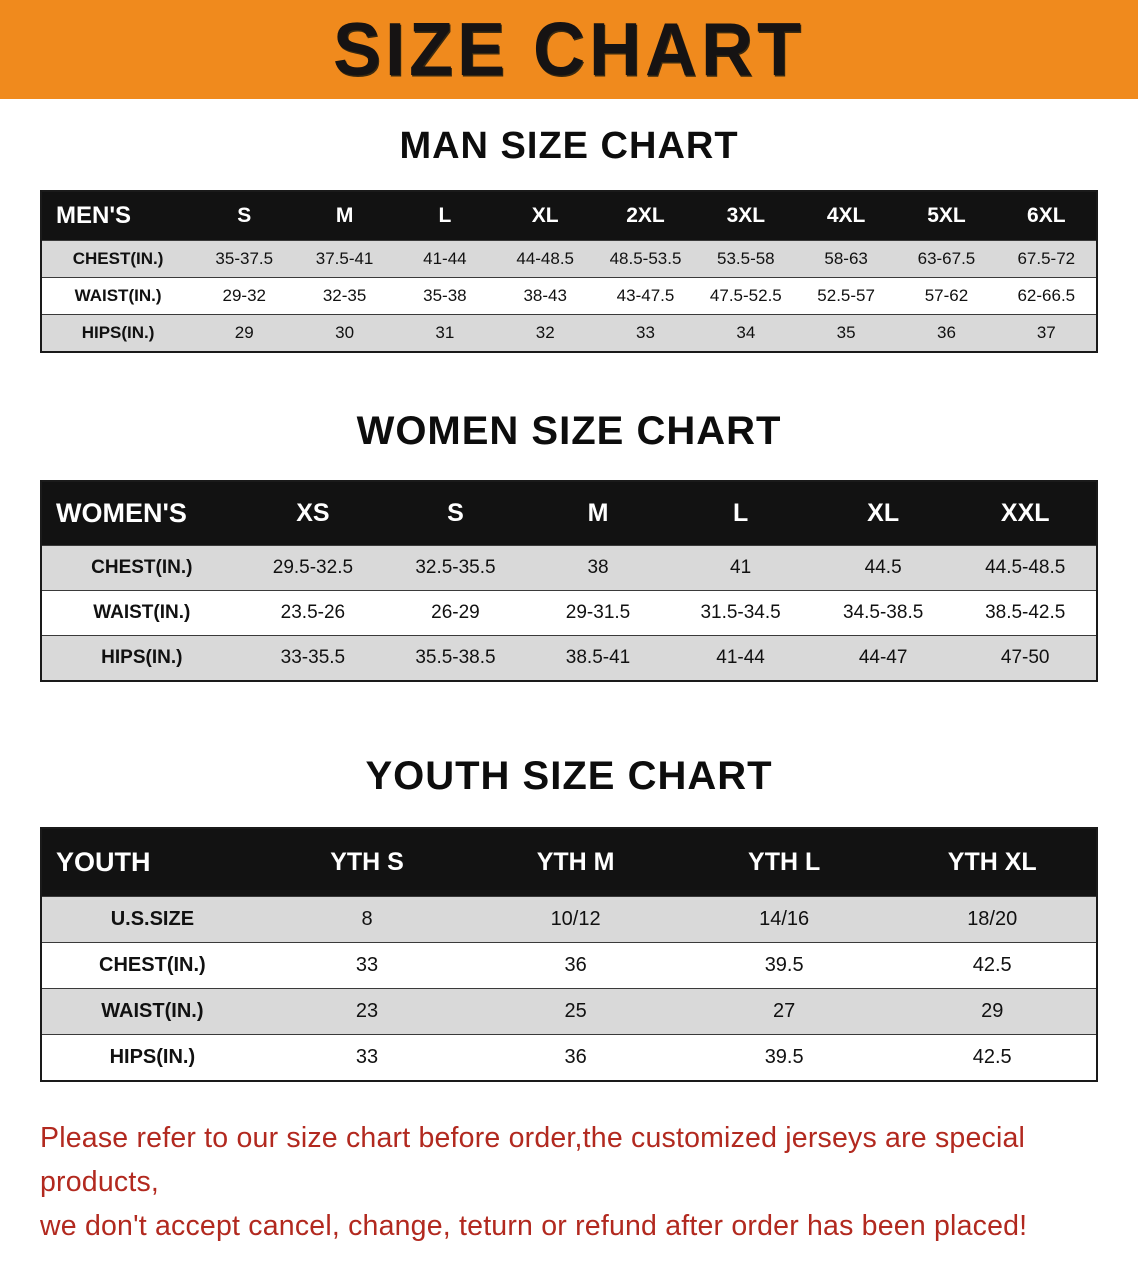  I want to click on table-cell: 29.5-32.5, so click(313, 567).